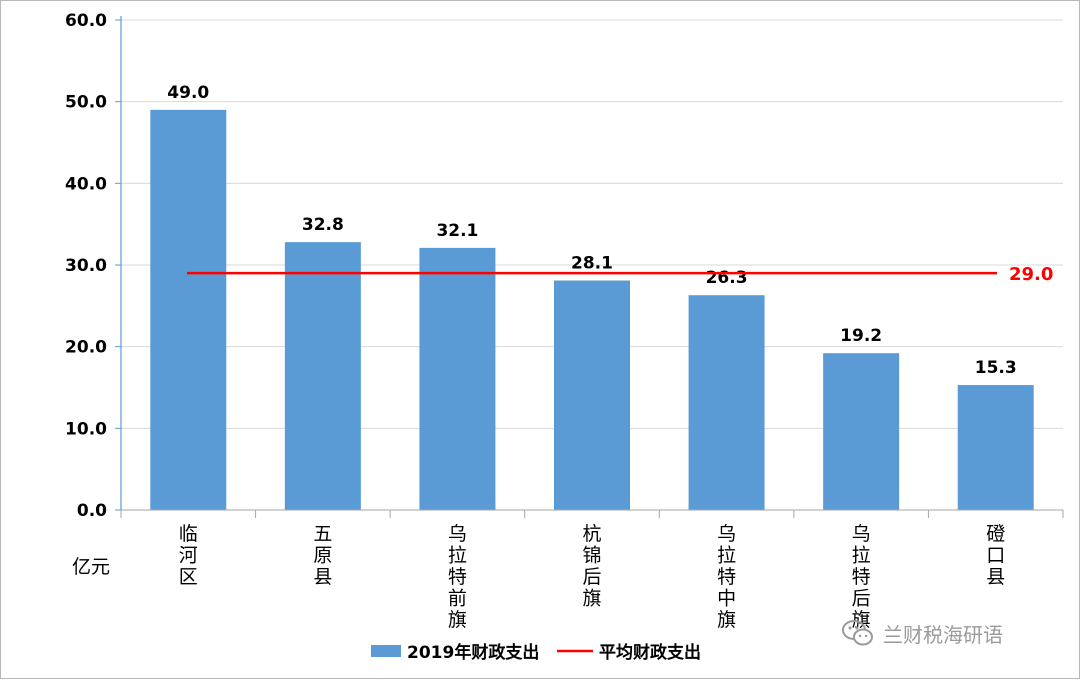 The height and width of the screenshot is (684, 1080). I want to click on bar-value-label: 19.2, so click(861, 336).